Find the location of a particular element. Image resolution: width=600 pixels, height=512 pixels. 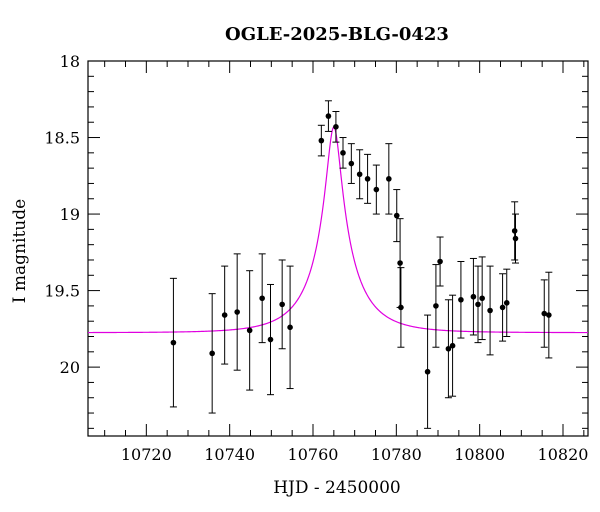

y-tick-label: 18.5 is located at coordinates (62, 138).